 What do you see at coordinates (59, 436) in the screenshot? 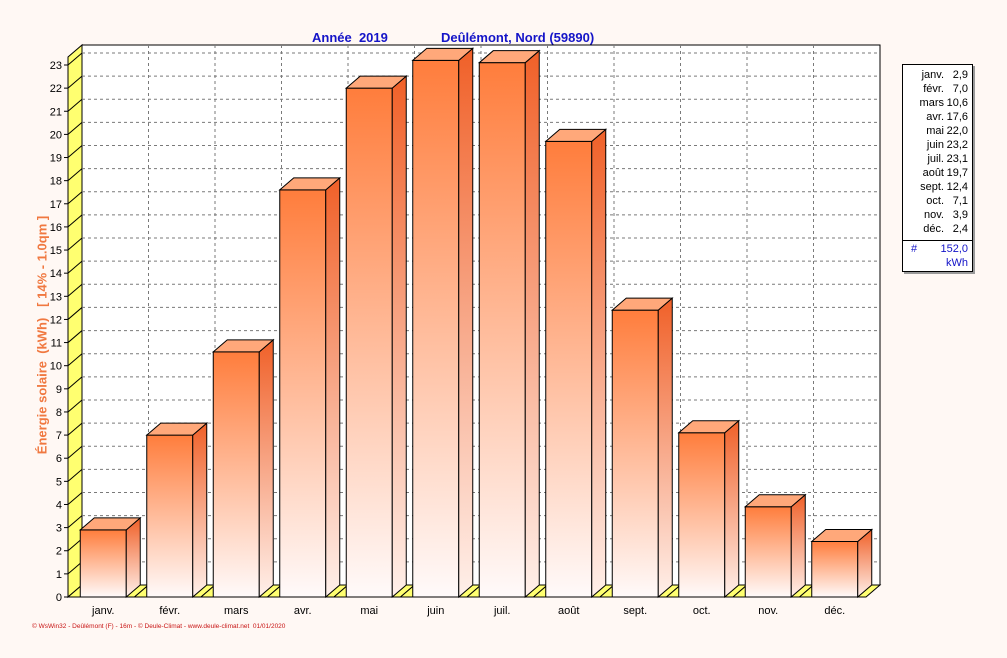
I see `y-tick-label: 7` at bounding box center [59, 436].